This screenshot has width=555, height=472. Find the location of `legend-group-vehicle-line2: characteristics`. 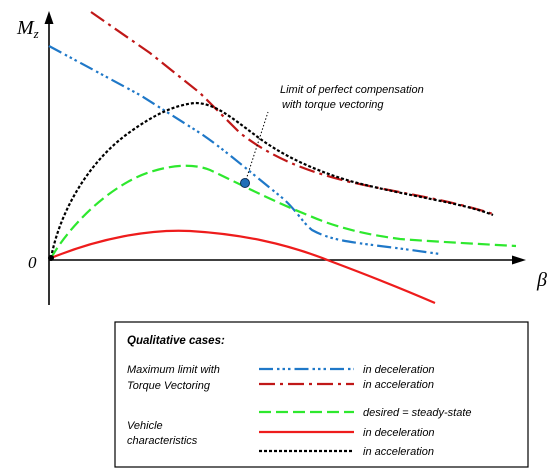

legend-group-vehicle-line2: characteristics is located at coordinates (162, 441).